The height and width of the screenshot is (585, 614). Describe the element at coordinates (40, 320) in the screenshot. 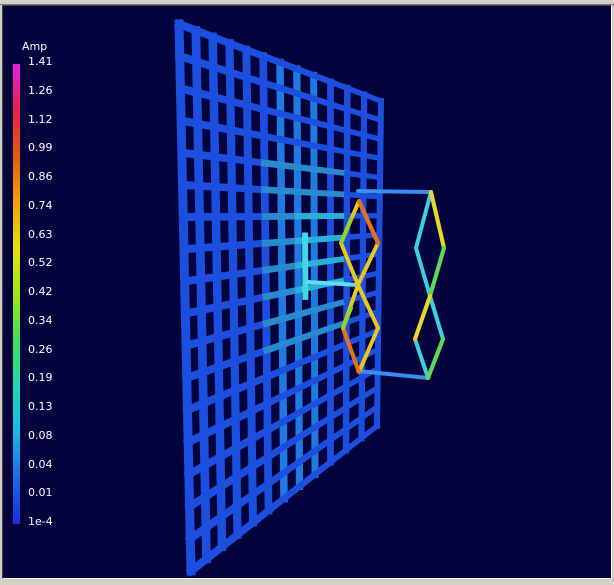

I see `colorbar-tick-label: 0.34` at that location.